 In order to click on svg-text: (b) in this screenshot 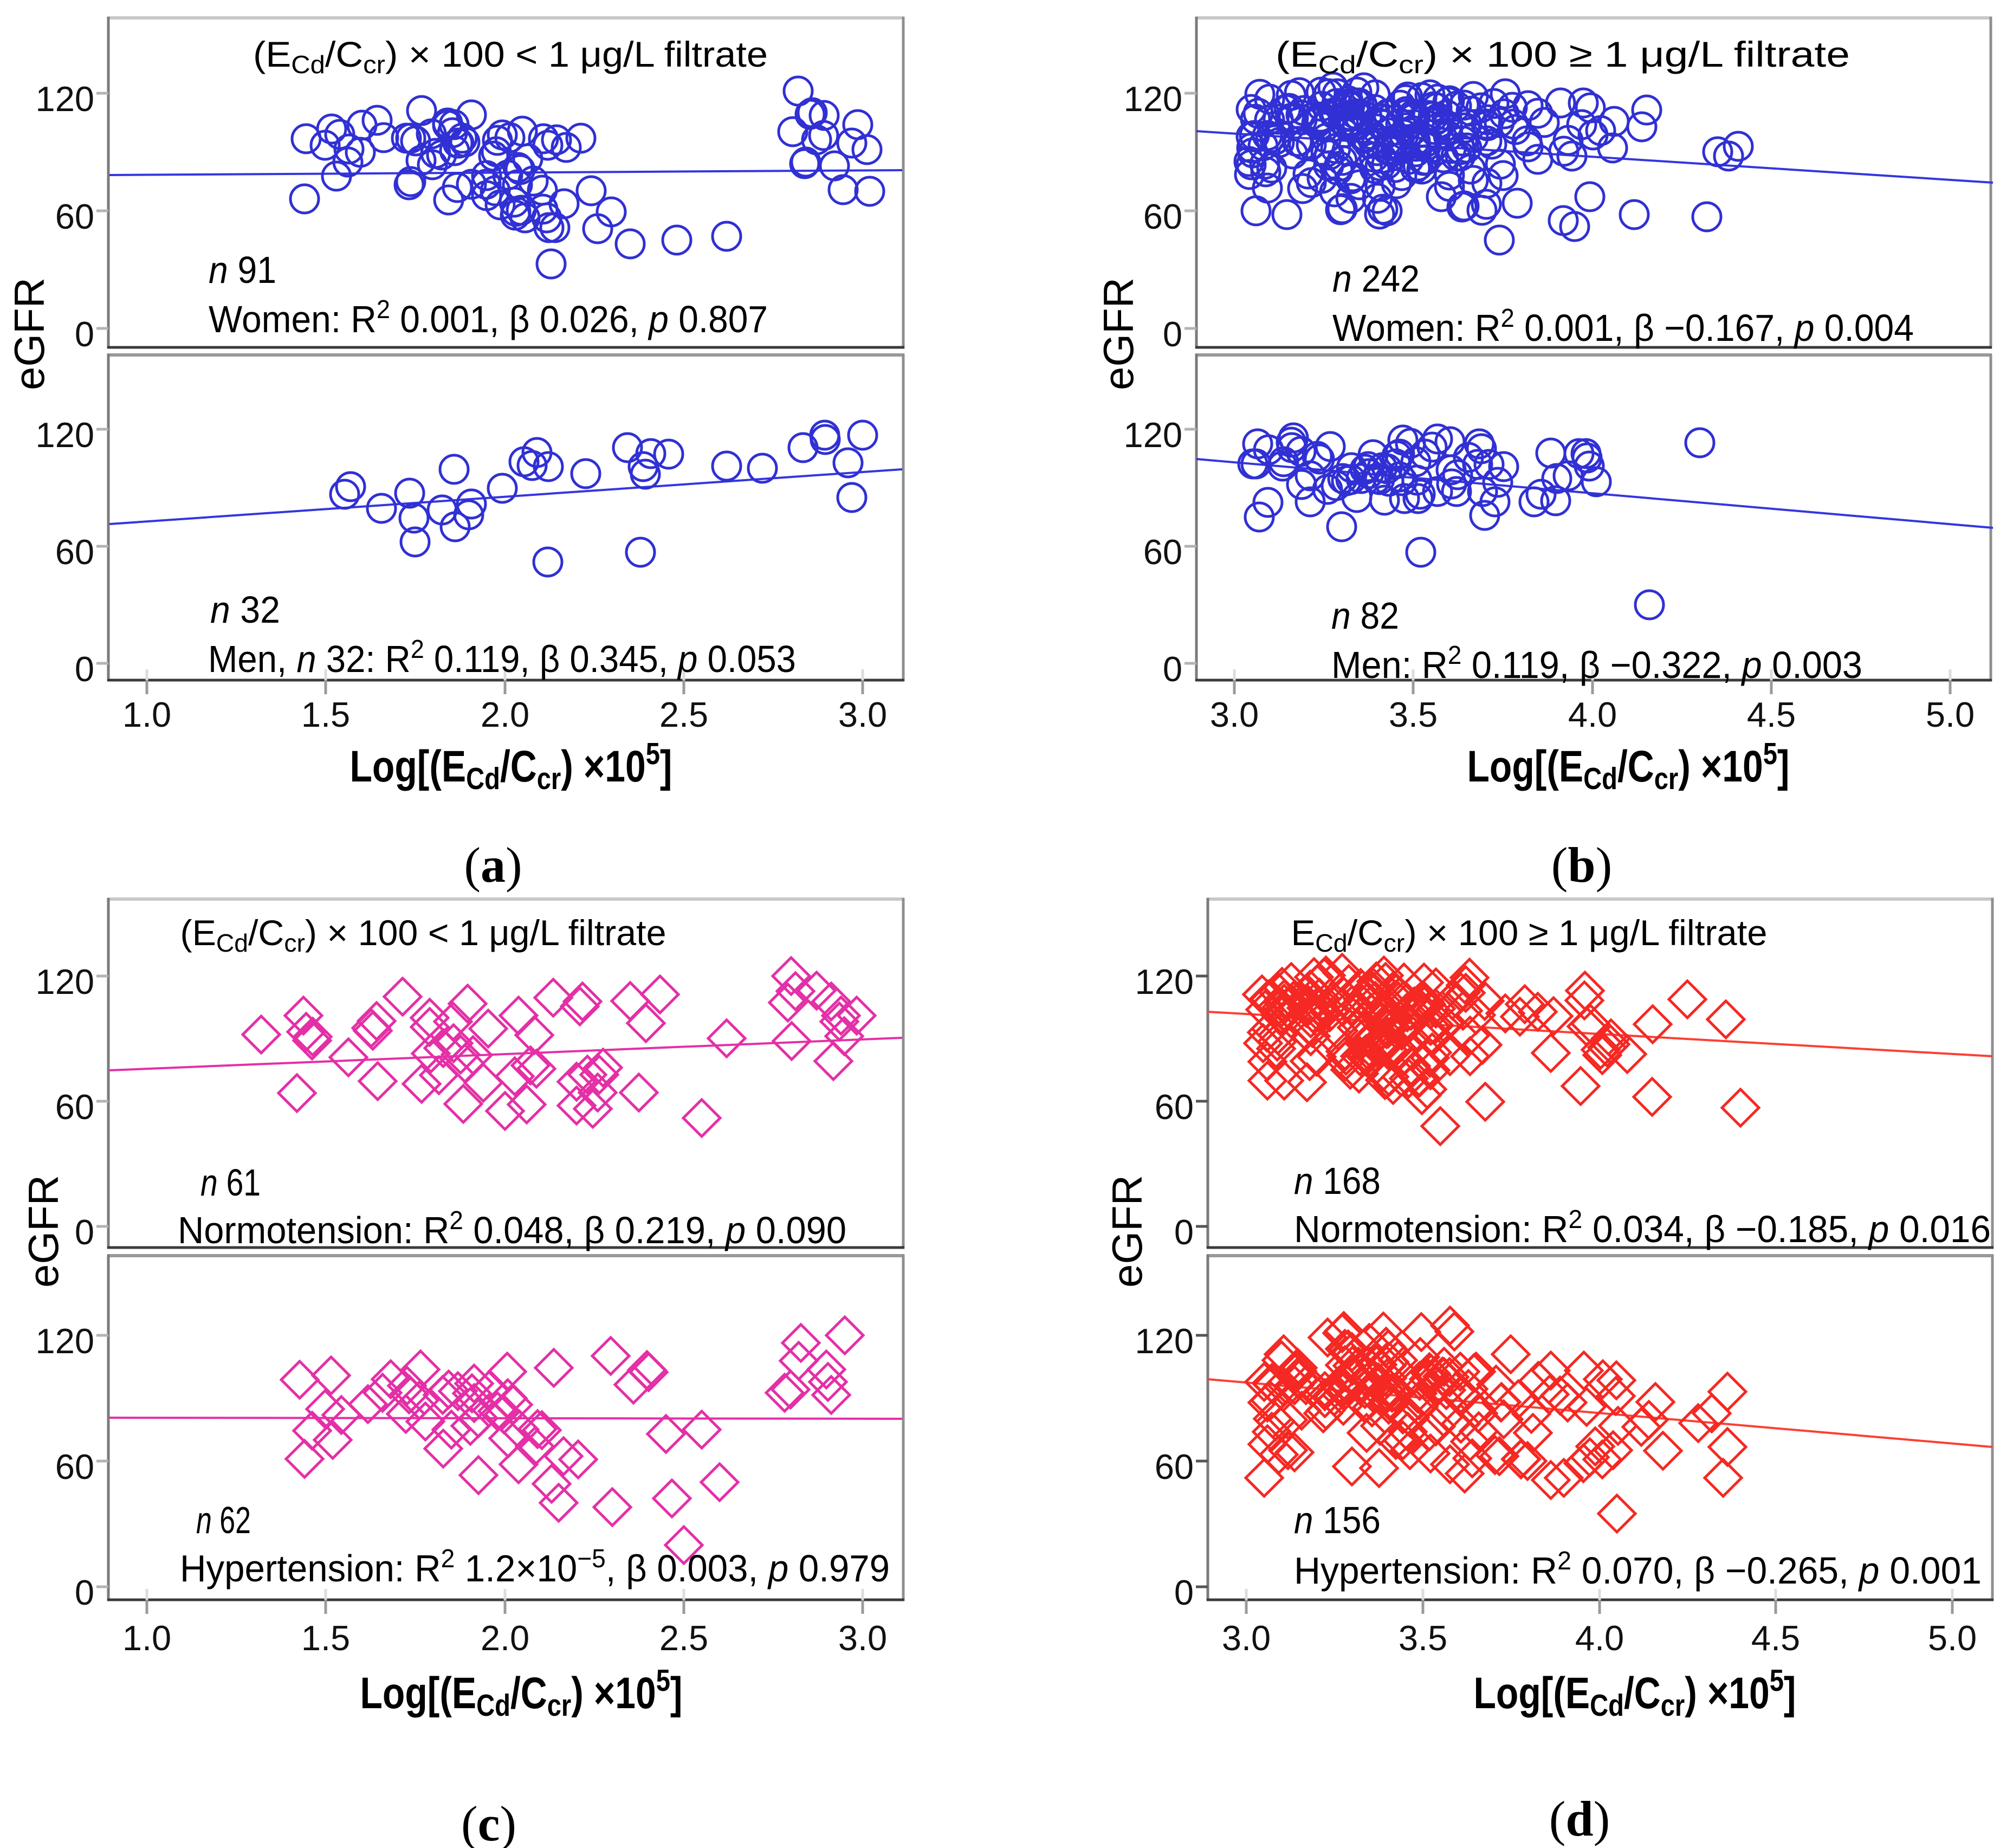, I will do `click(1581, 865)`.